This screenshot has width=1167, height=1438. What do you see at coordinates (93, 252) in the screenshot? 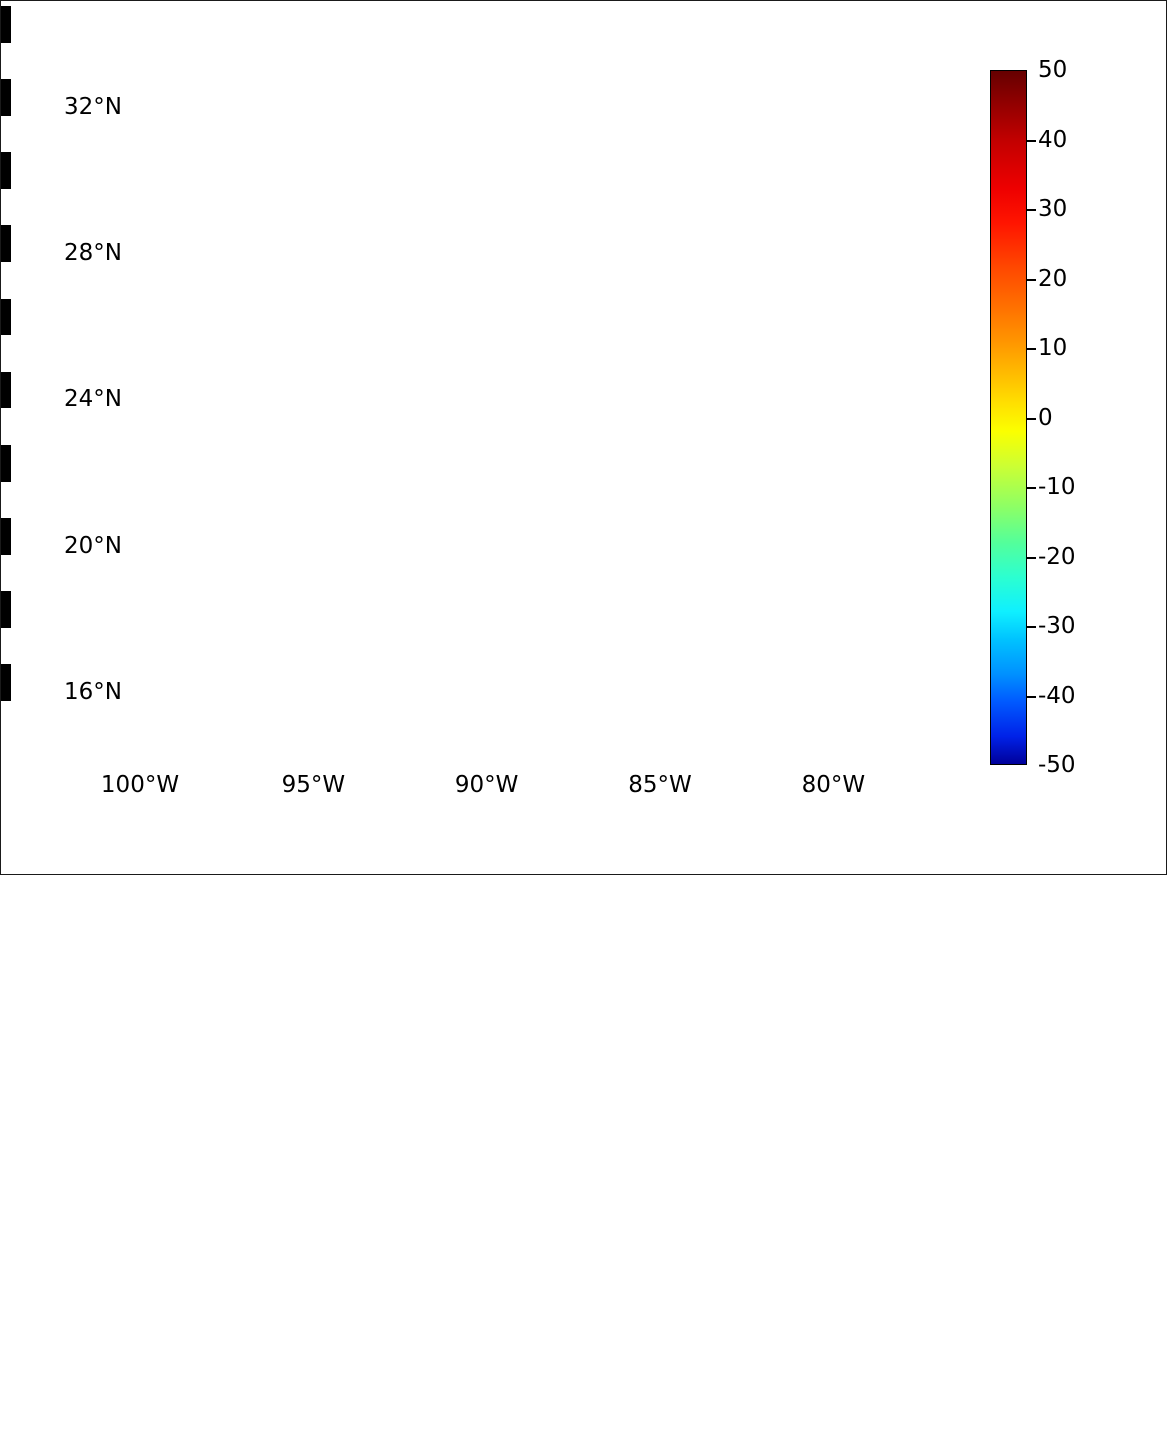
I see `y-tick-label-1: 28°N` at bounding box center [93, 252].